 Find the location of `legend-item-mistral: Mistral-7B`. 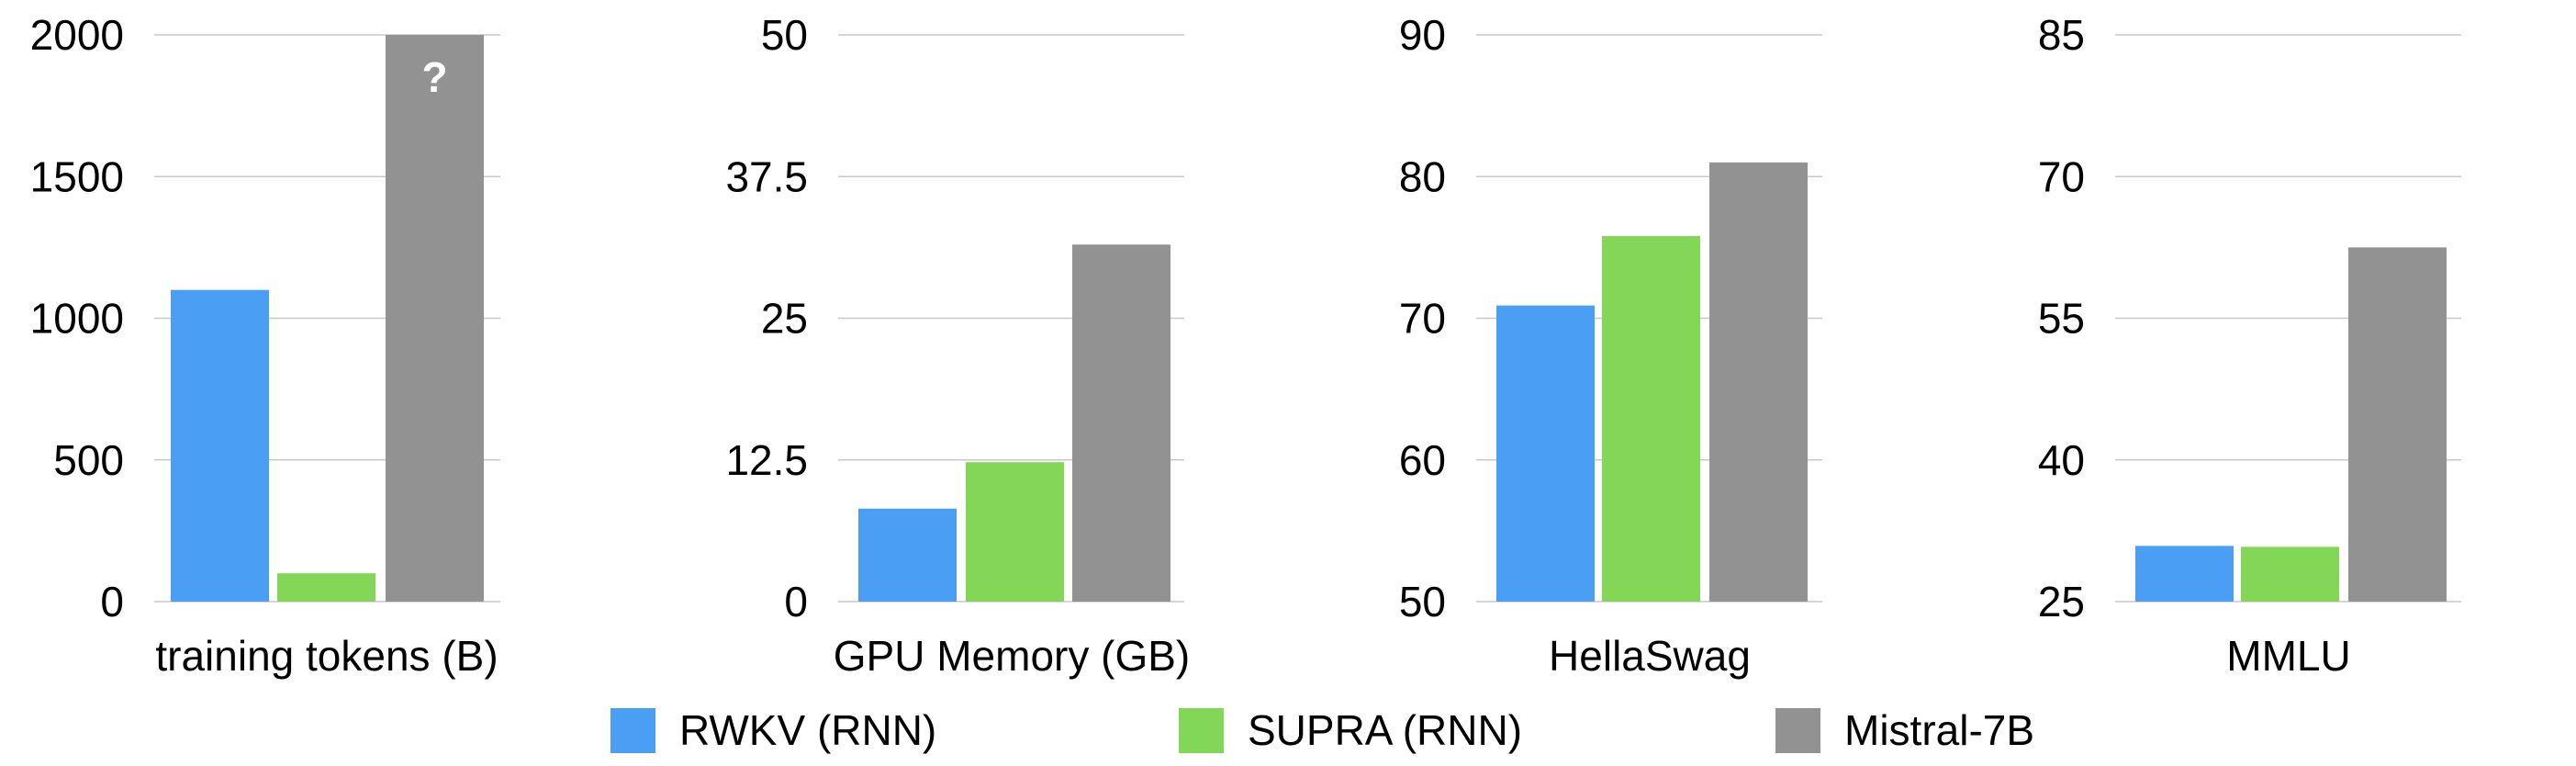

legend-item-mistral: Mistral-7B is located at coordinates (1904, 730).